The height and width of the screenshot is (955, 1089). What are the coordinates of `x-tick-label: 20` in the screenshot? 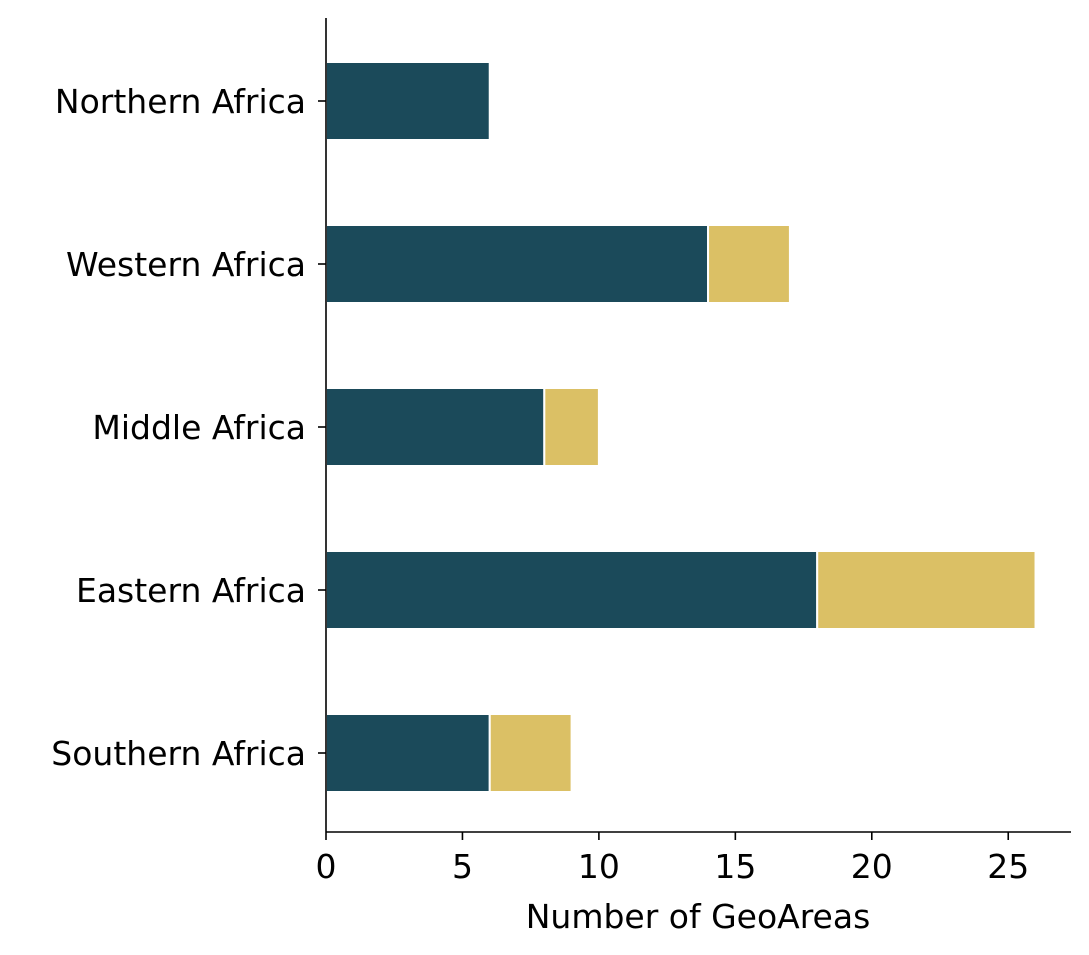 It's located at (872, 866).